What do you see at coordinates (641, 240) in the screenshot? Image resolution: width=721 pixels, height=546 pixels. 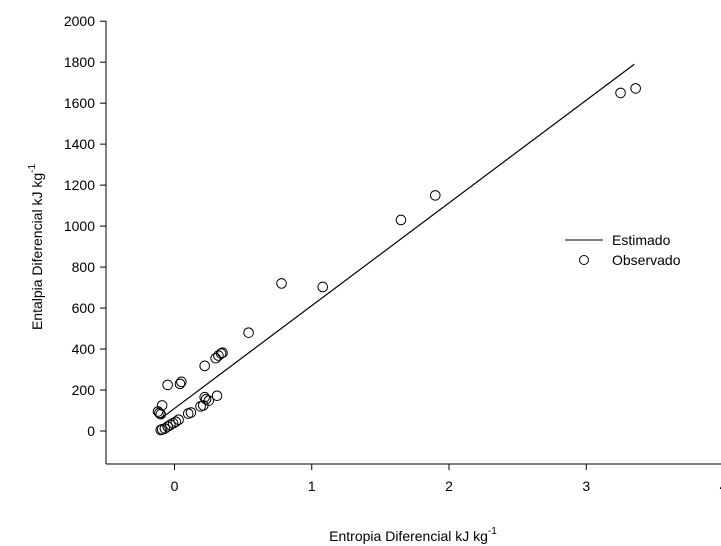 I see `legend-label-estimado: Estimado` at bounding box center [641, 240].